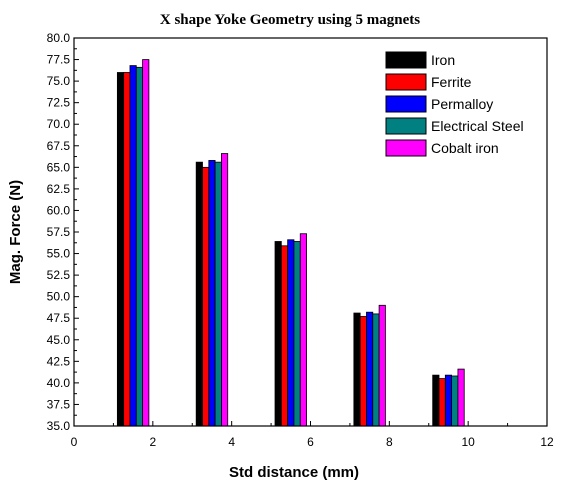  Describe the element at coordinates (59, 404) in the screenshot. I see `y-tick-label: 37.5` at that location.